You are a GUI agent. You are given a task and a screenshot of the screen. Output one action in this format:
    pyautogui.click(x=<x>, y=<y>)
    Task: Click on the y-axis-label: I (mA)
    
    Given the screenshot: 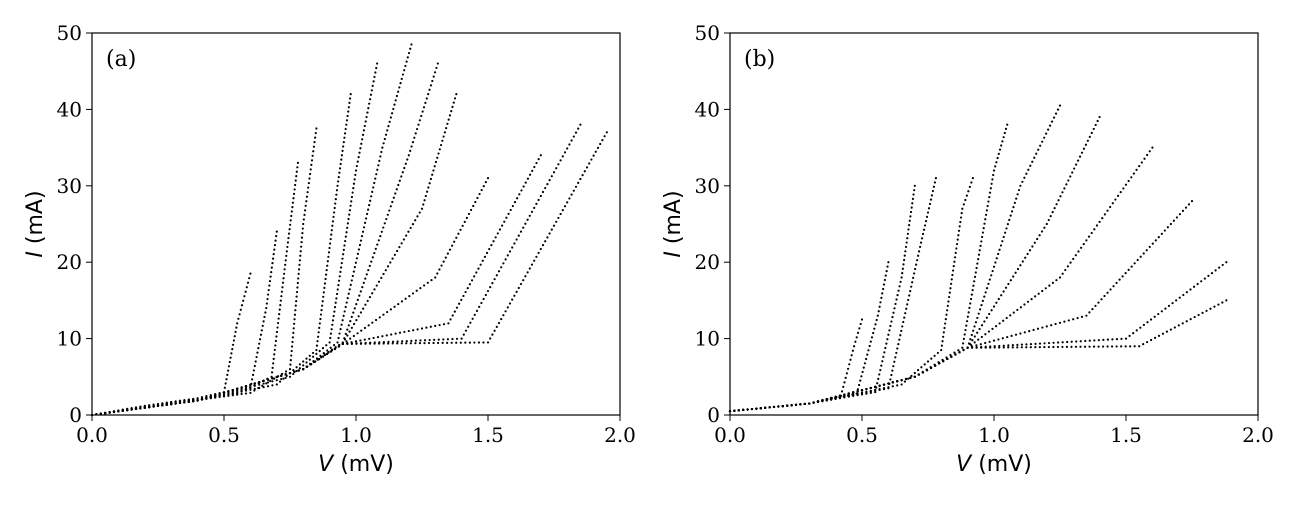 What is the action you would take?
    pyautogui.click(x=35, y=223)
    